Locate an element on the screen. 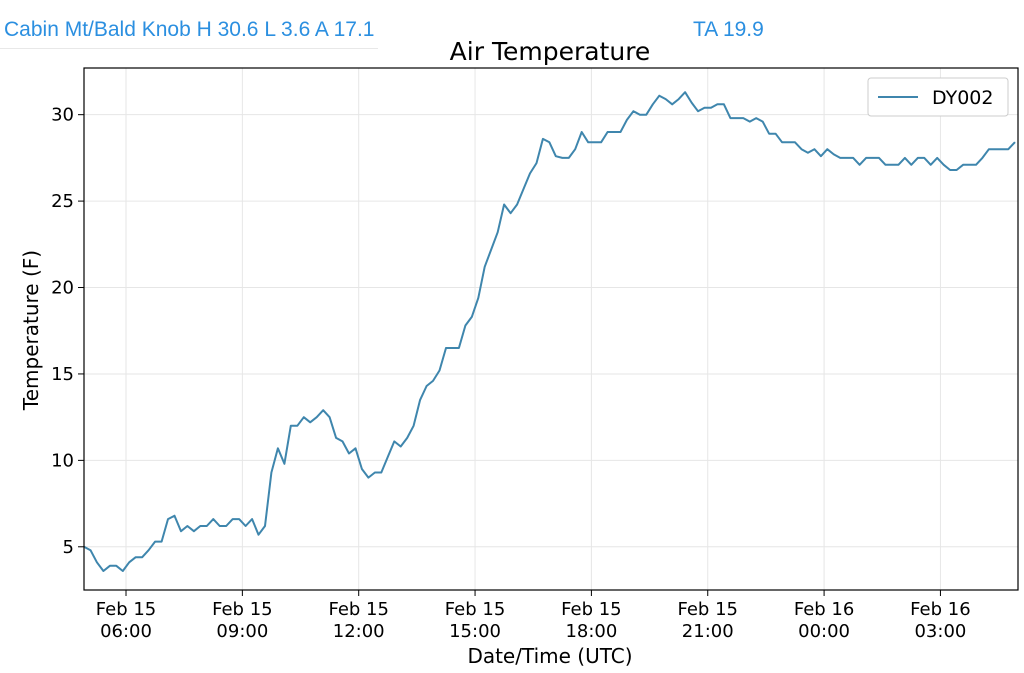 The width and height of the screenshot is (1024, 673). legend-box is located at coordinates (938, 97).